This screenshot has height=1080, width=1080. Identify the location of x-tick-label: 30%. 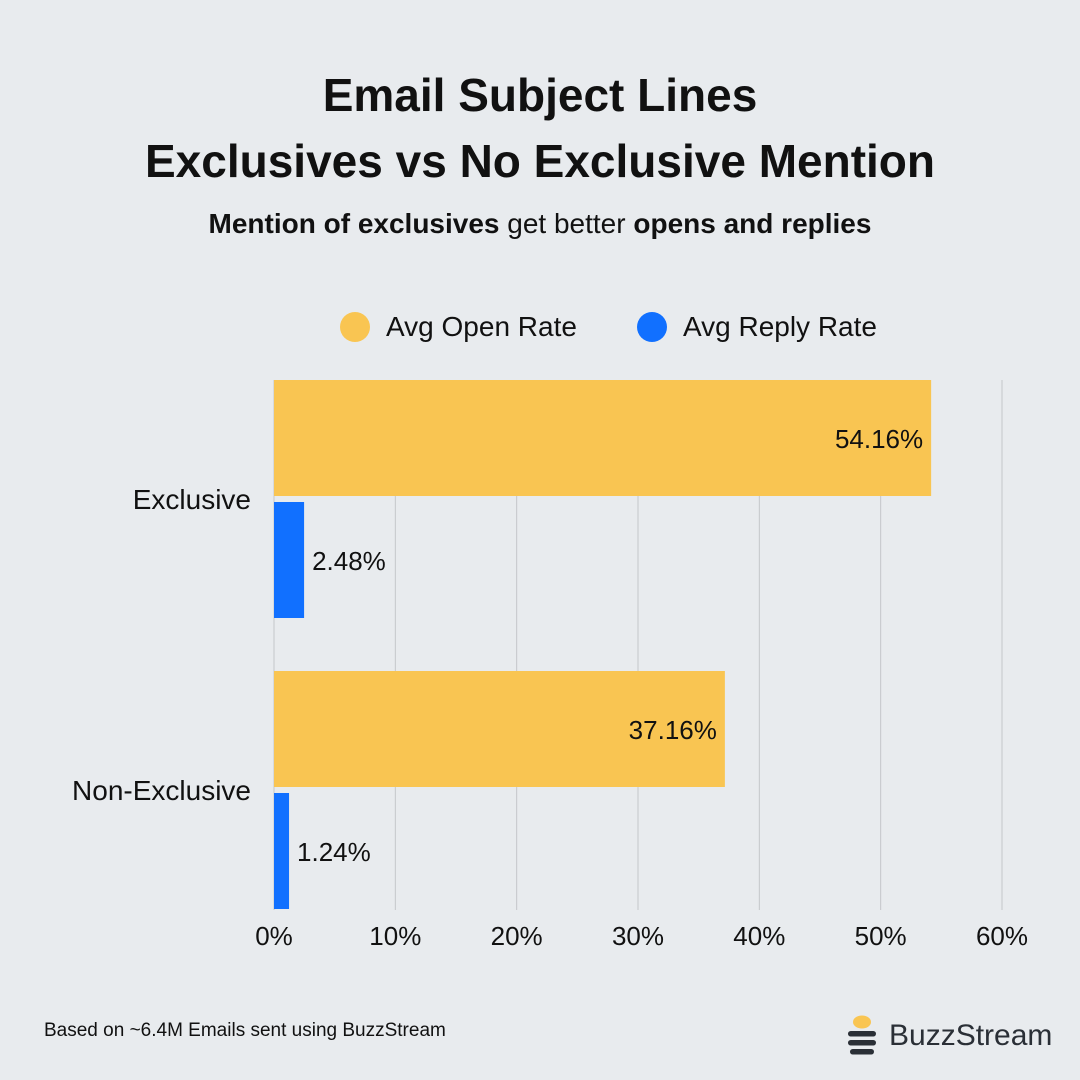
(638, 936).